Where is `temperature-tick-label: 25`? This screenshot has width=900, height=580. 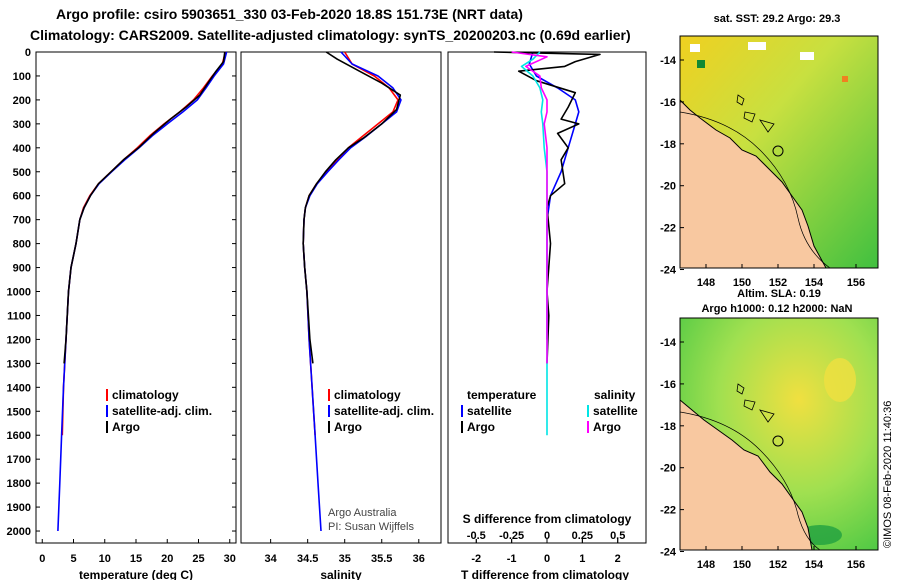
temperature-tick-label: 25 is located at coordinates (198, 559).